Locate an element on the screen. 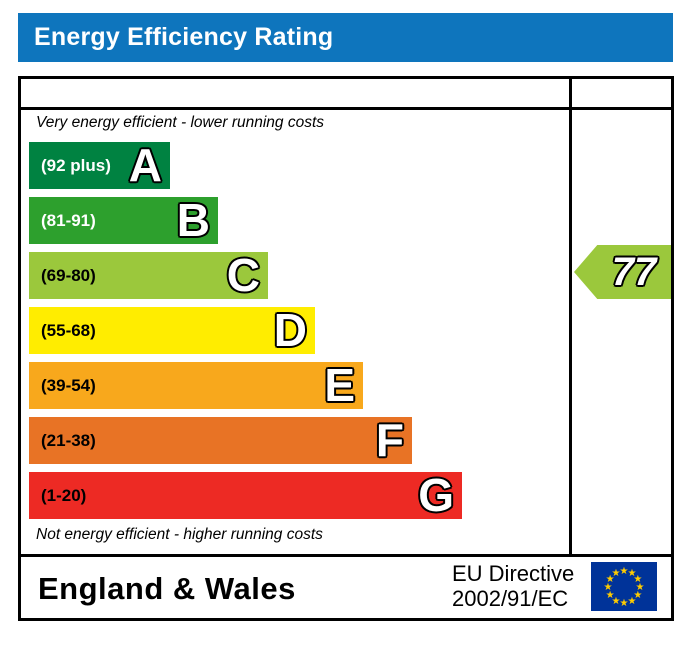 This screenshot has width=677, height=645. band-e: (39-54) E is located at coordinates (196, 385).